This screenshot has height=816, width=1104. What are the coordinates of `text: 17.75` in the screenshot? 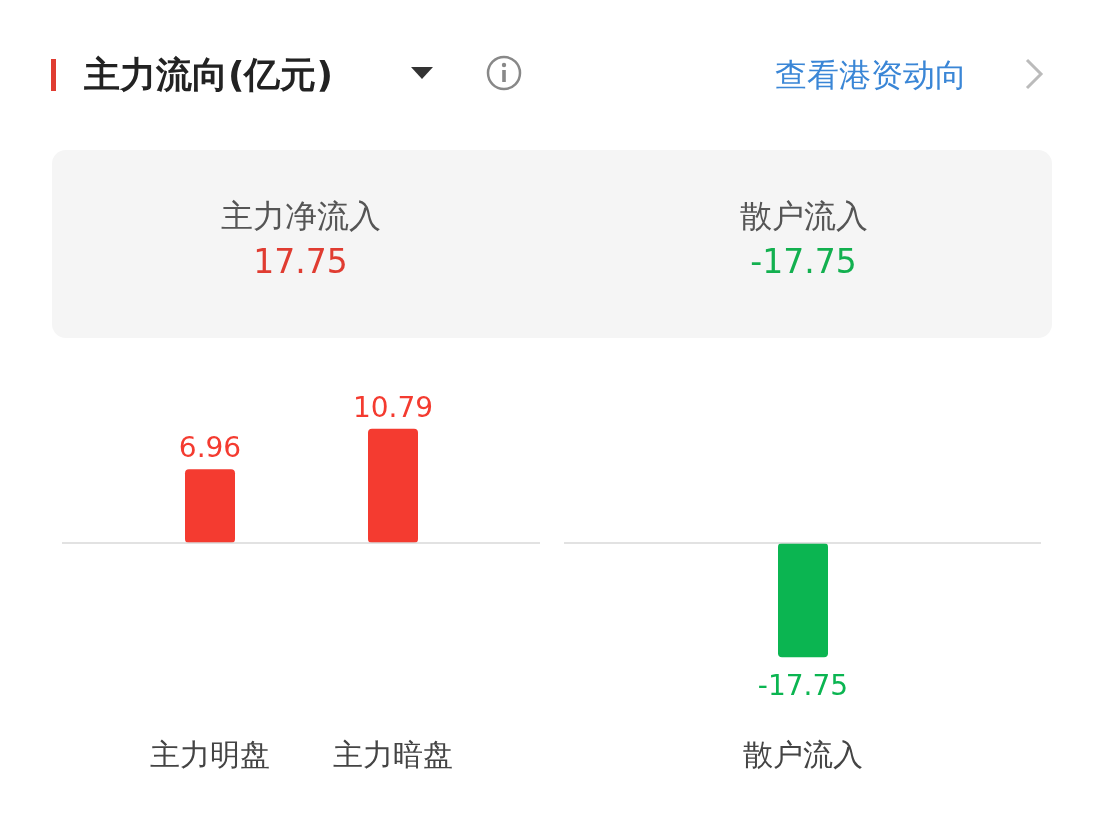 It's located at (300, 262).